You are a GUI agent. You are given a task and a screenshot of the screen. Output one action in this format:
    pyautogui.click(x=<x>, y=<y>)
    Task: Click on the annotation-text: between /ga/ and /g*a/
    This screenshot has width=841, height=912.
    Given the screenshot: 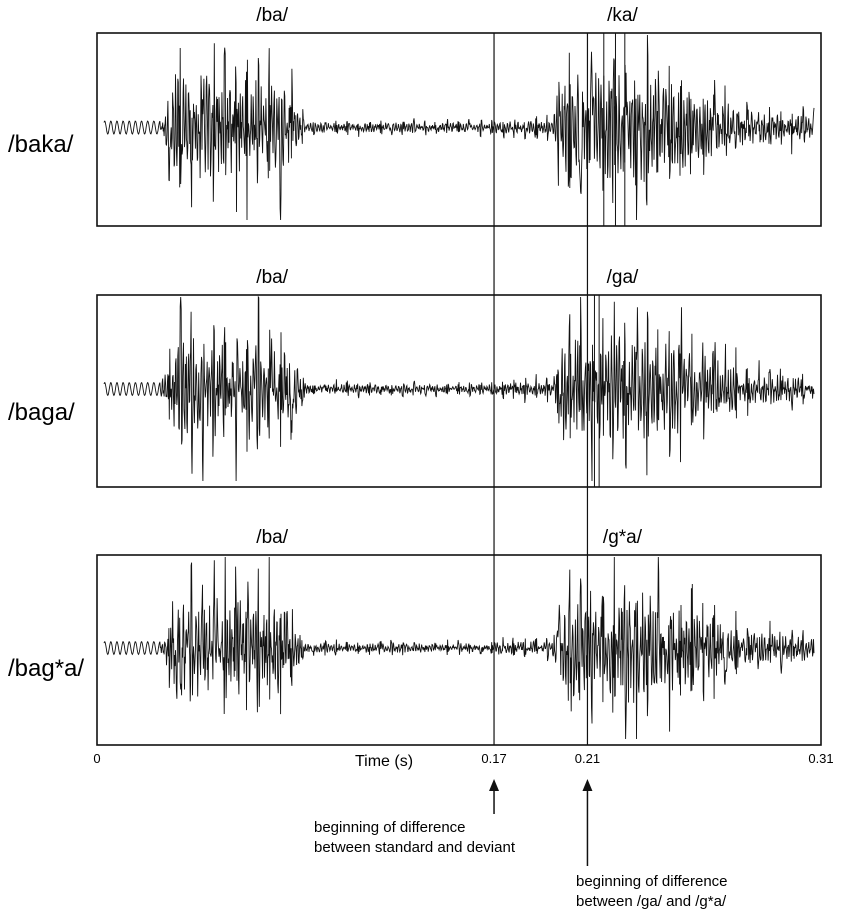 What is the action you would take?
    pyautogui.click(x=651, y=901)
    